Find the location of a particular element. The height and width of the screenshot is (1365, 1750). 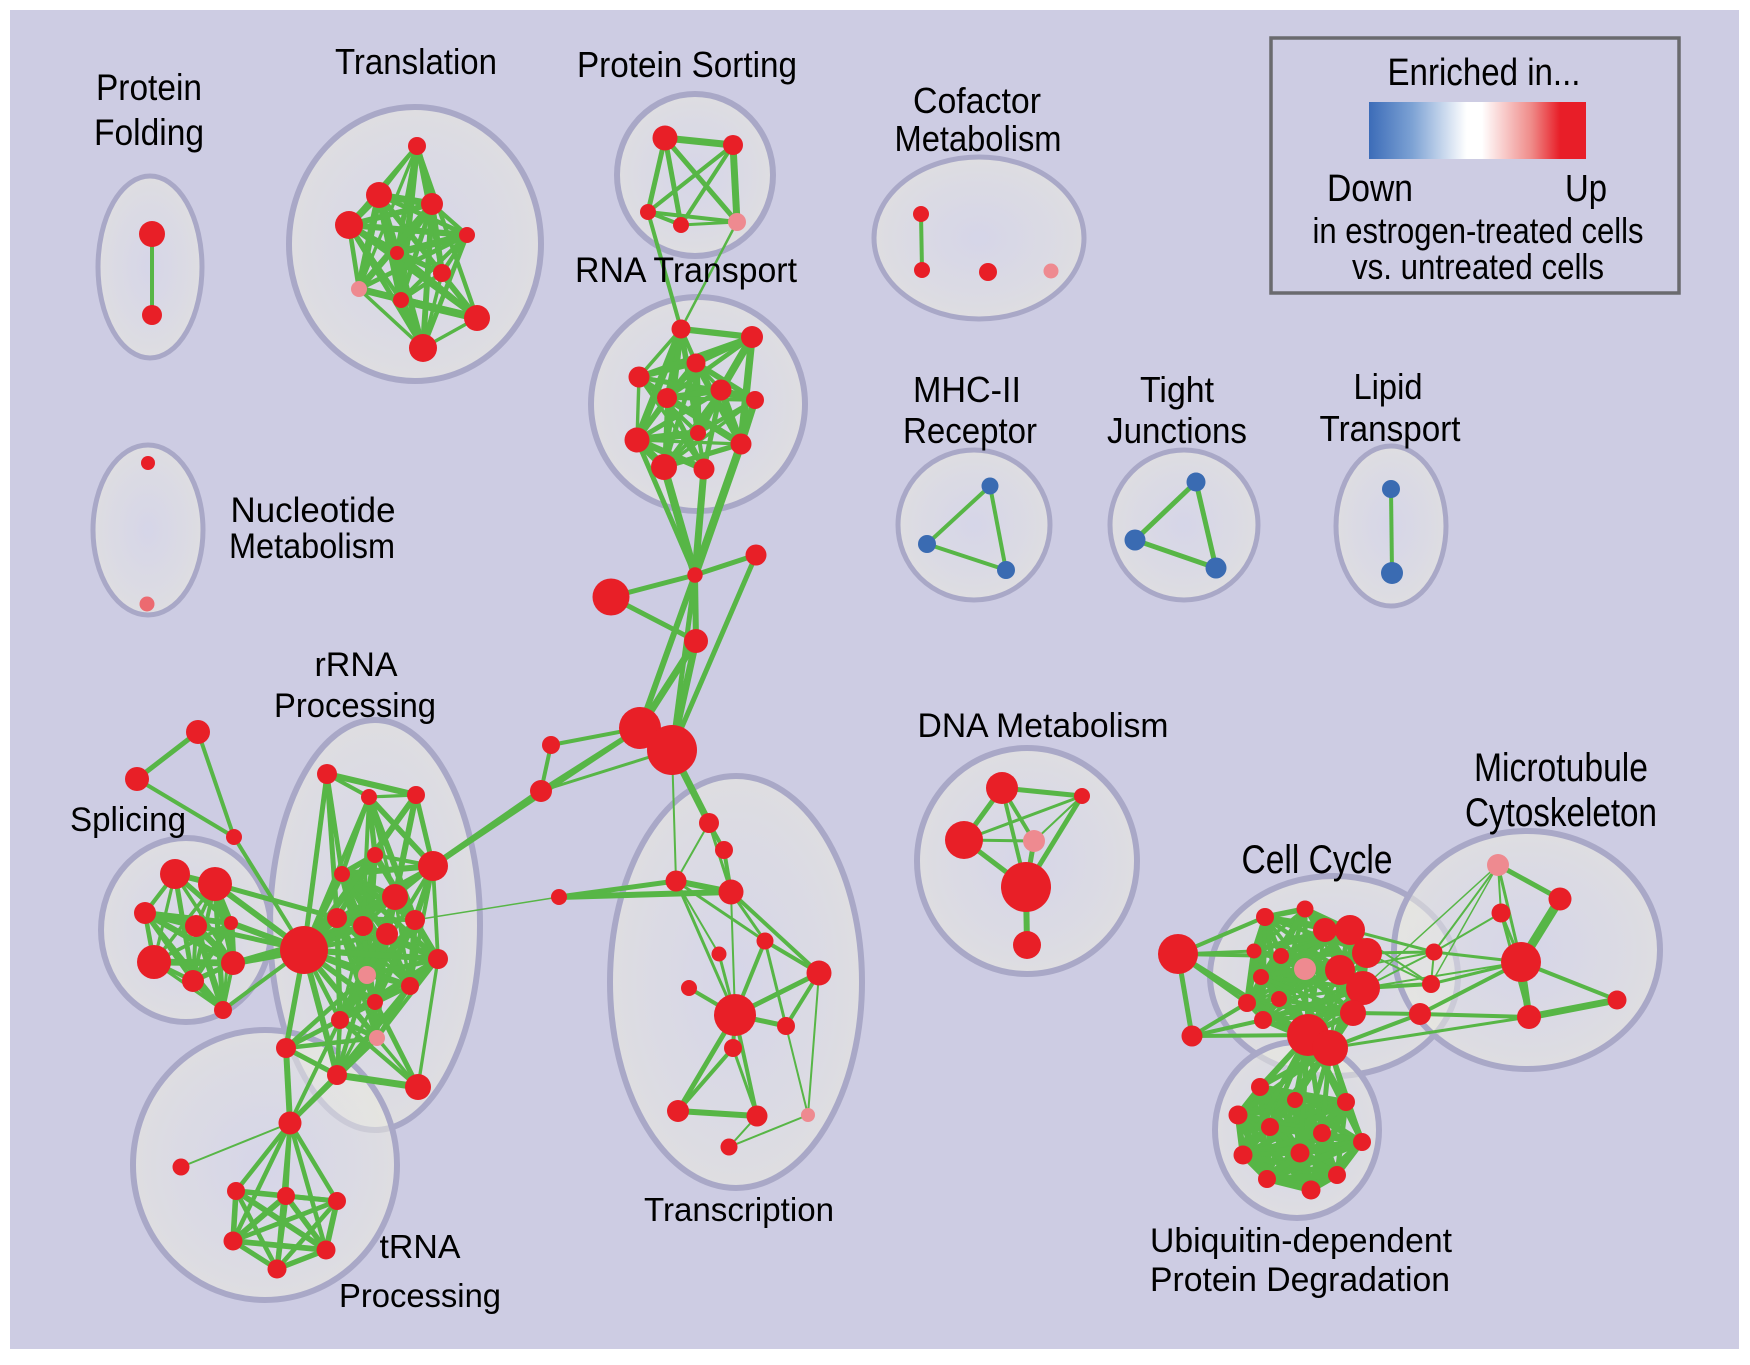

svg-text: Protein Degradation is located at coordinates (1300, 1280).